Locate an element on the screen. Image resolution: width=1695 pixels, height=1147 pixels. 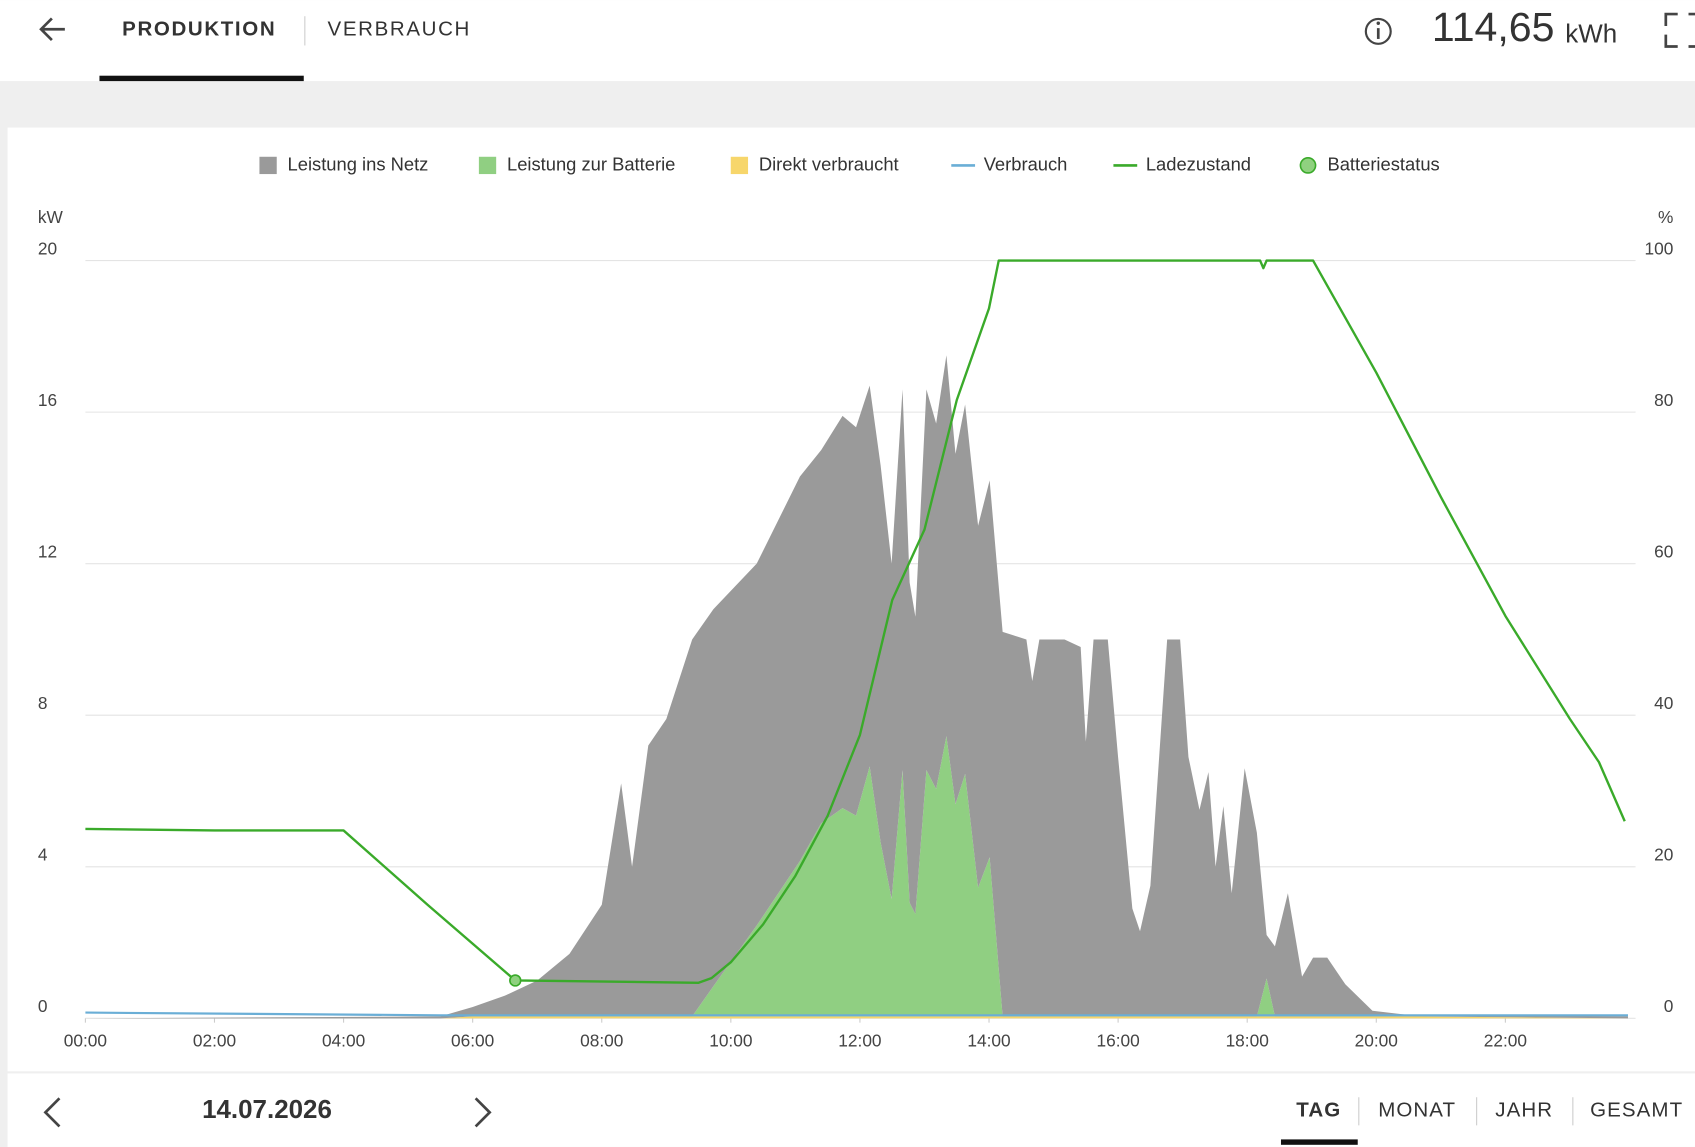
info-circle is located at coordinates (1378, 31).